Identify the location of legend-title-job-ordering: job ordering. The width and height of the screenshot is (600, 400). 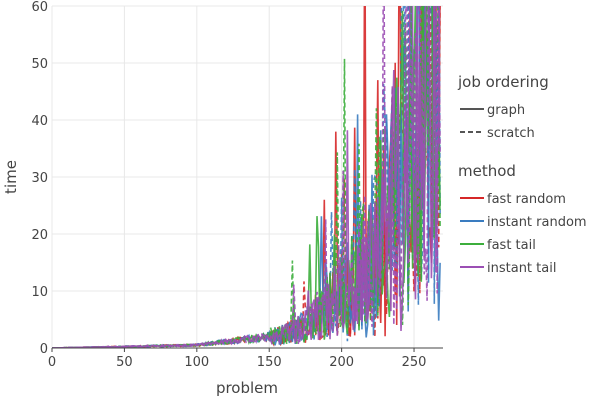
(503, 82).